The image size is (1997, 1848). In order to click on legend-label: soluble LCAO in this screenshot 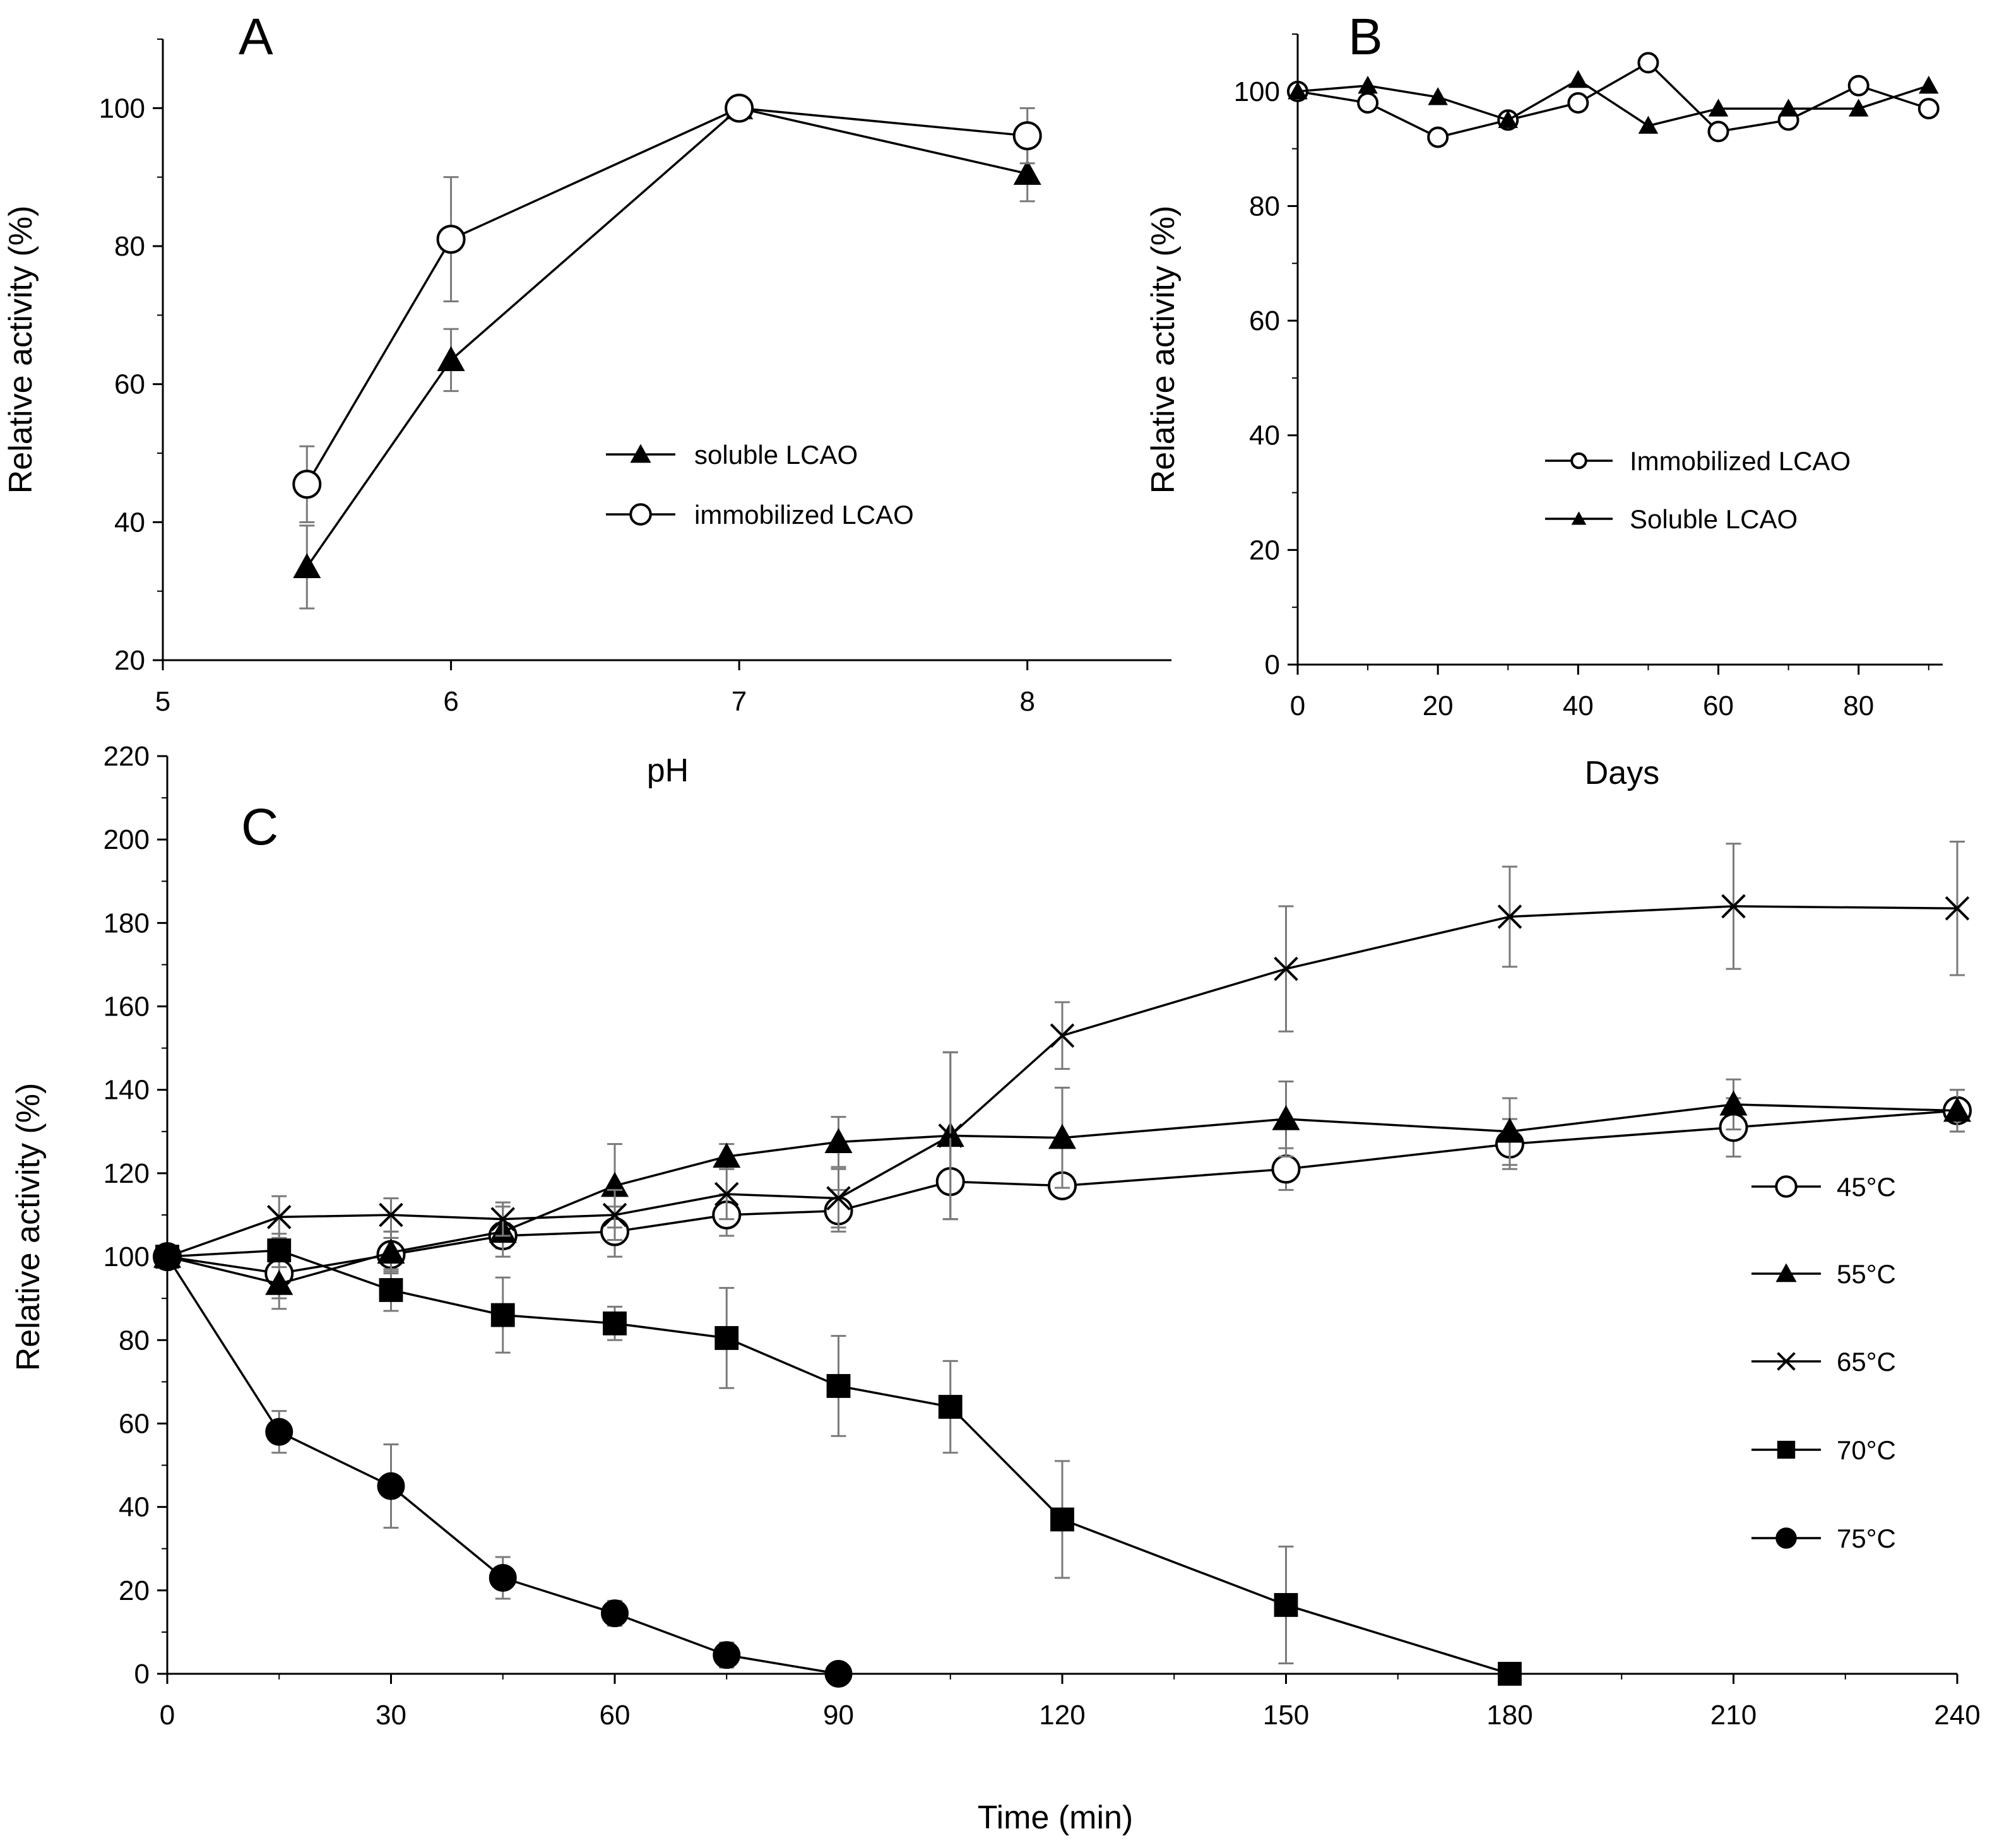, I will do `click(776, 455)`.